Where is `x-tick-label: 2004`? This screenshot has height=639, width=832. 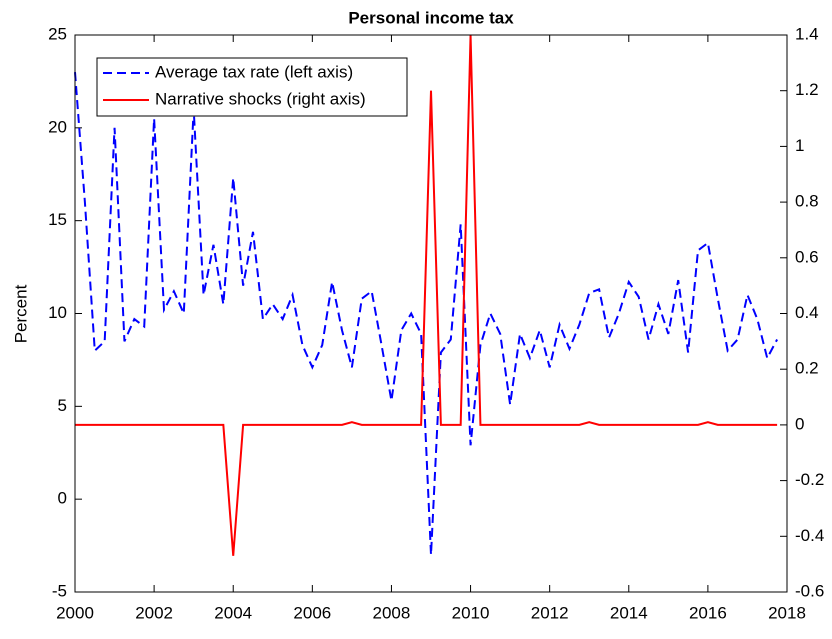 x-tick-label: 2004 is located at coordinates (233, 612).